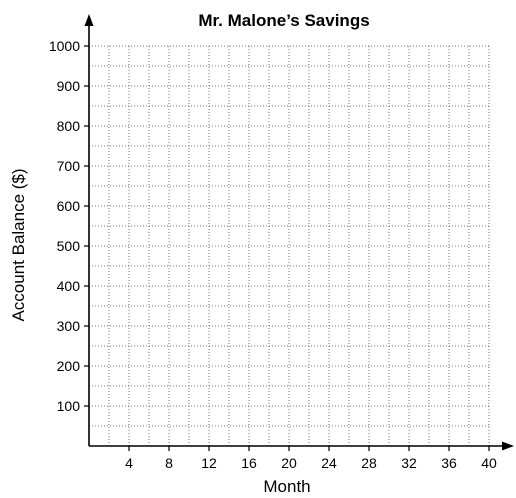 This screenshot has width=516, height=498. What do you see at coordinates (283, 20) in the screenshot?
I see `chart-title: Mr. Malone’s Savings` at bounding box center [283, 20].